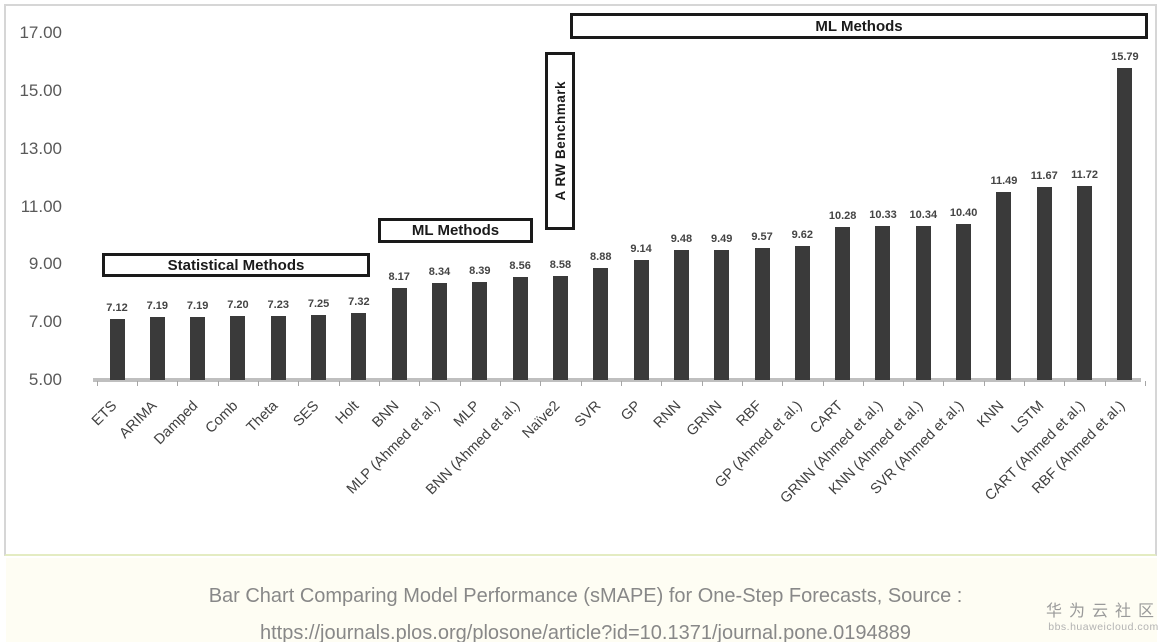  Describe the element at coordinates (45, 379) in the screenshot. I see `y-axis-tick-label: 5.00` at that location.